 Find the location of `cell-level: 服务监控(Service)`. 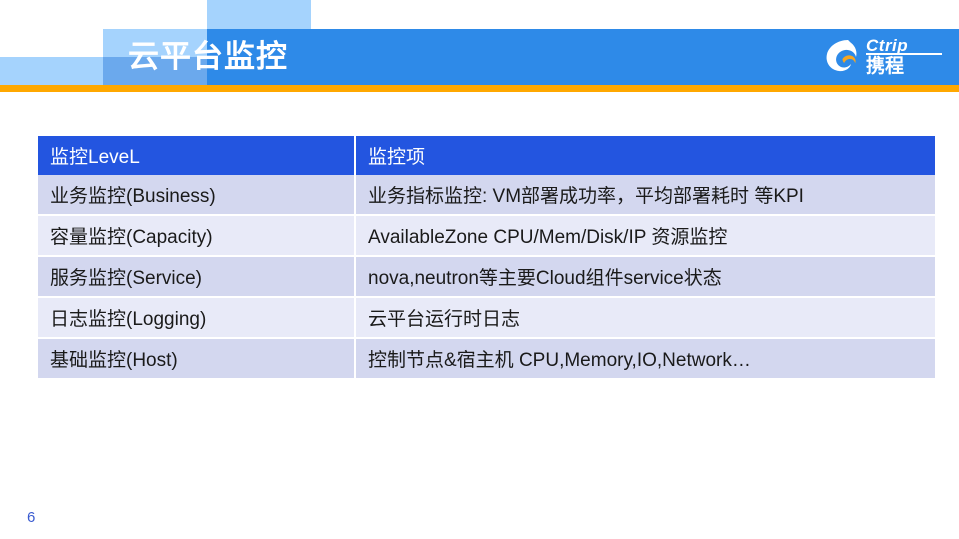

cell-level: 服务监控(Service) is located at coordinates (197, 277).